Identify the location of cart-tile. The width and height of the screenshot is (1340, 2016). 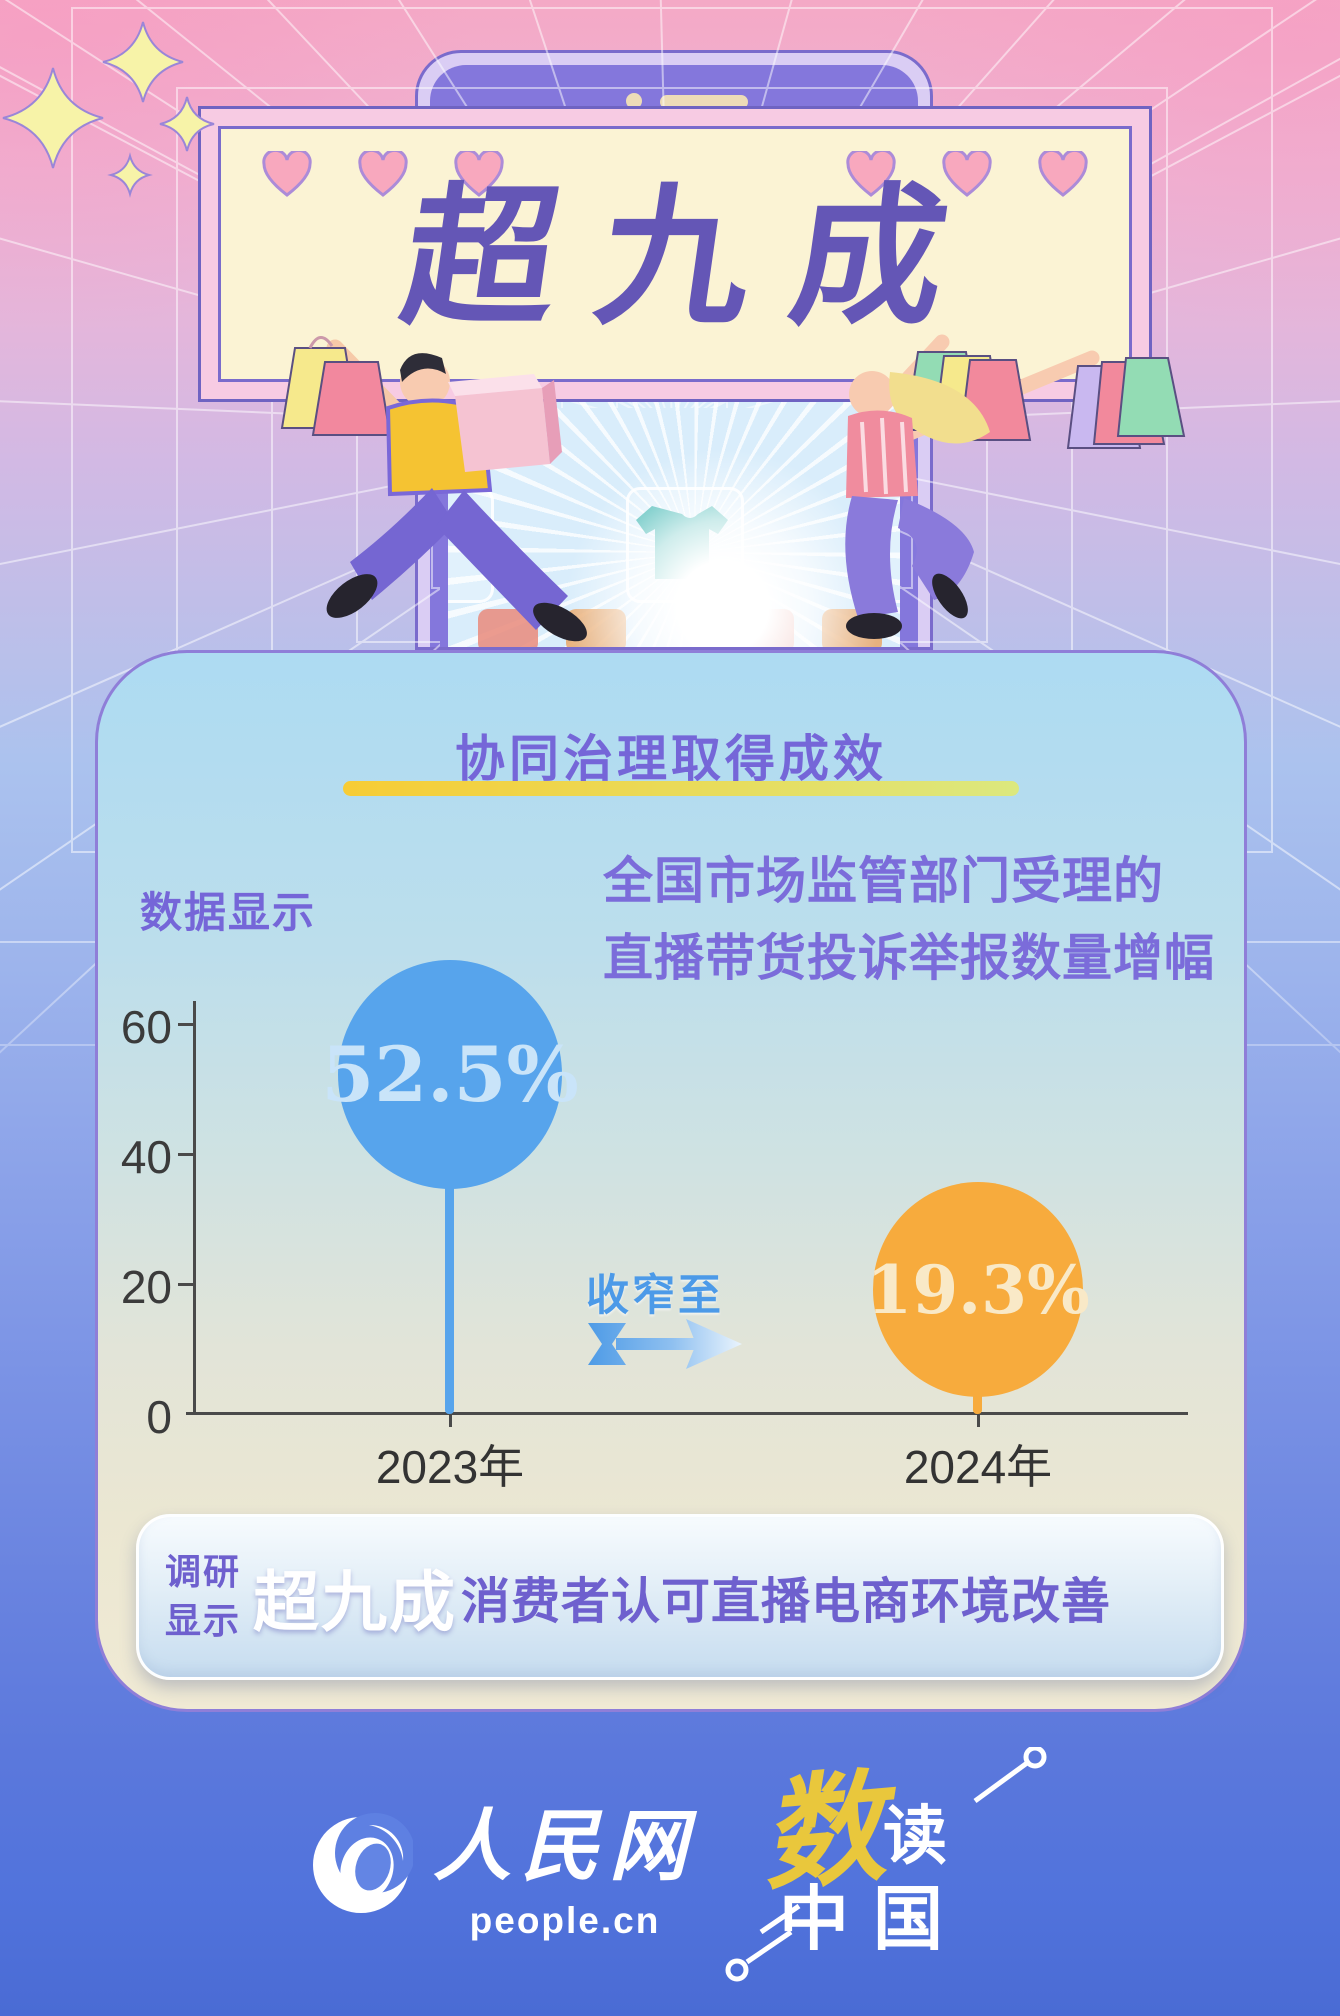
(508, 628).